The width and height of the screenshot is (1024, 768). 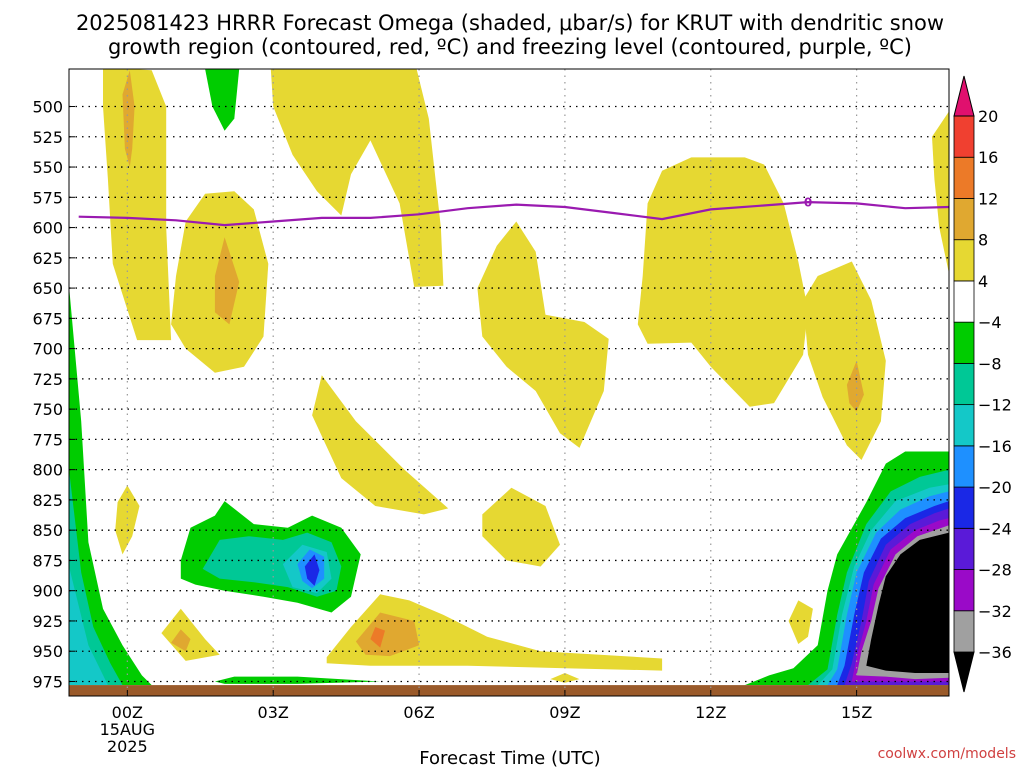 I want to click on freezing-level-contour: 0, so click(x=513, y=211).